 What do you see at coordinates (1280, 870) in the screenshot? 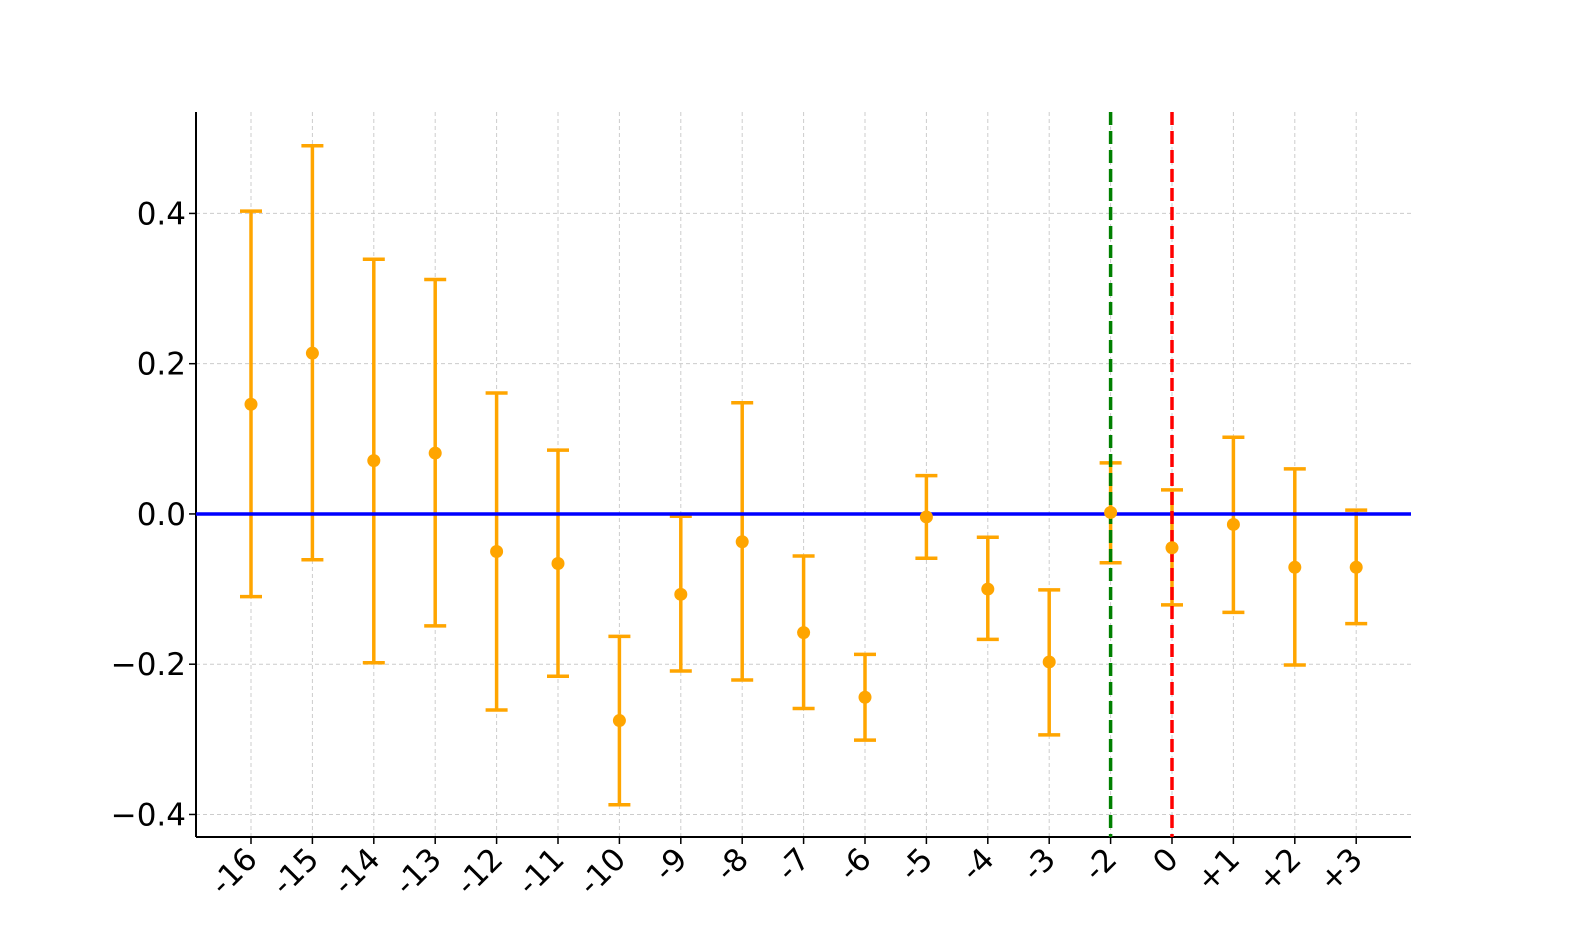
I see `x-tick-label: +2` at bounding box center [1280, 870].